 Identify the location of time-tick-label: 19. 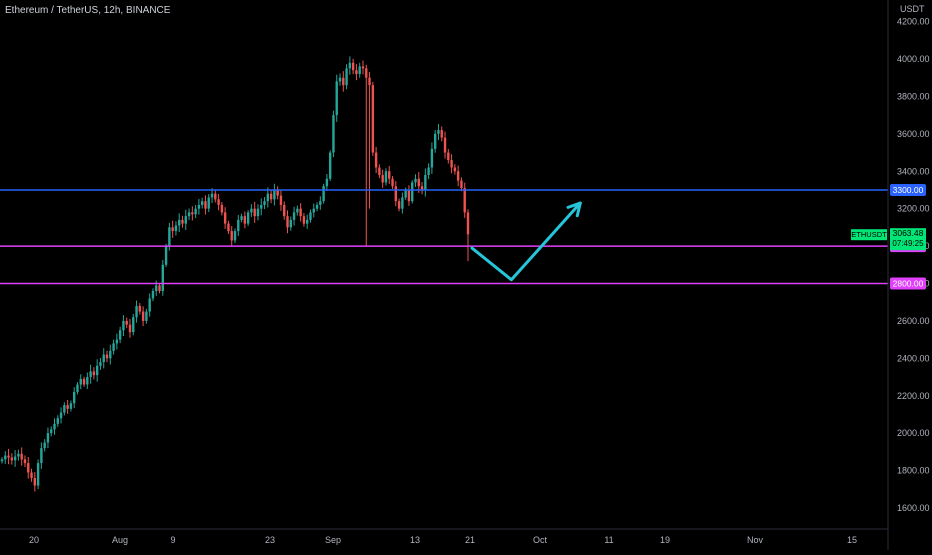
(665, 540).